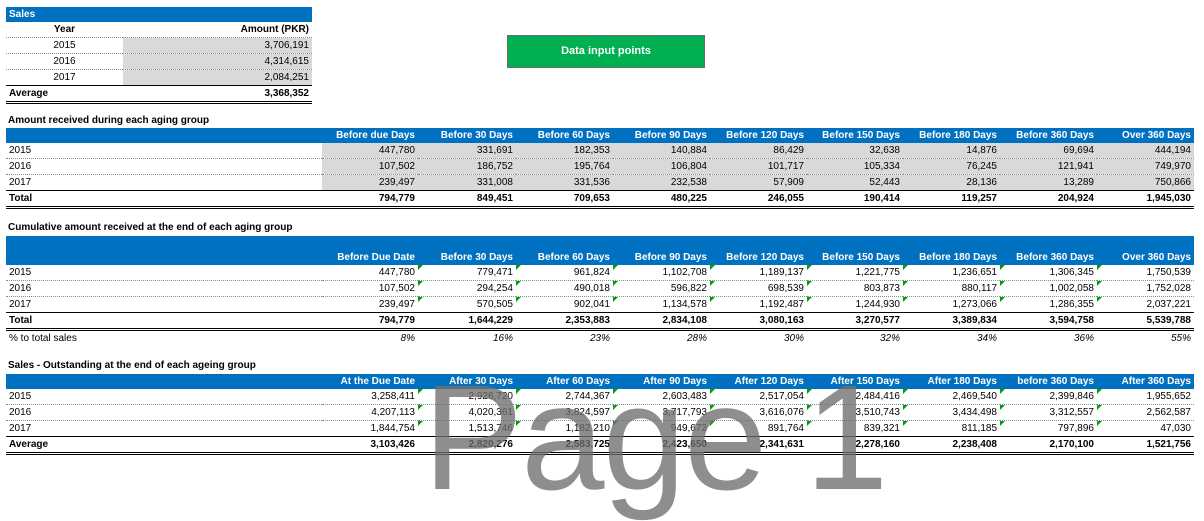 The height and width of the screenshot is (521, 1204). I want to click on value-cell: 1,306,345, so click(1048, 273).